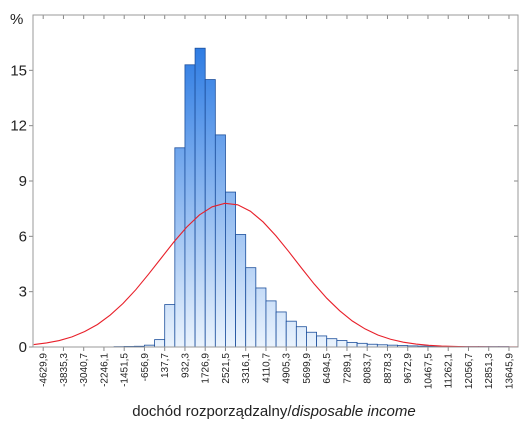  Describe the element at coordinates (449, 371) in the screenshot. I see `x-tick-label: 11262,1` at that location.